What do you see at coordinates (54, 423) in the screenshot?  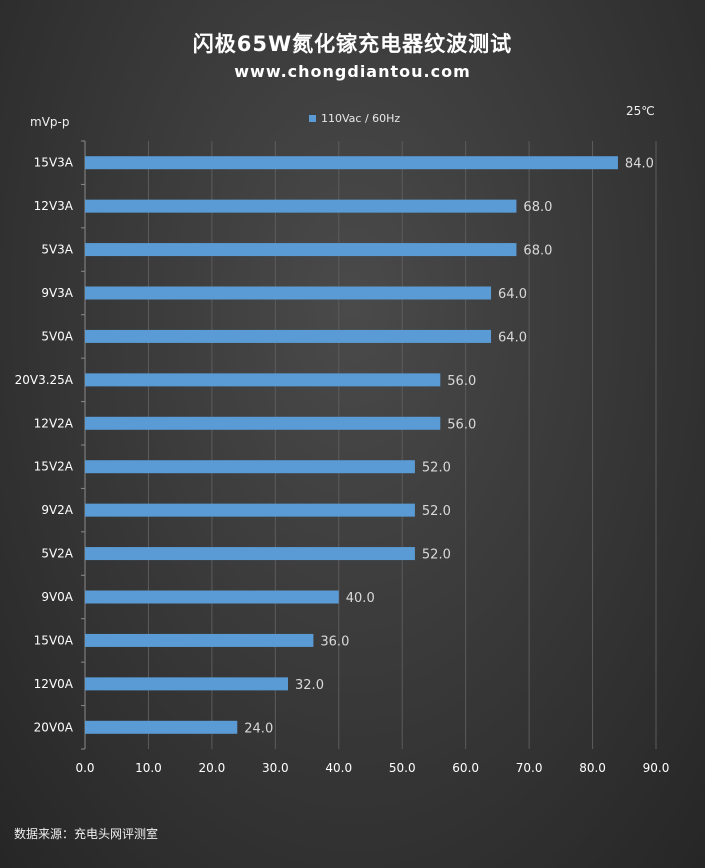 I see `category-label: 12V2A` at bounding box center [54, 423].